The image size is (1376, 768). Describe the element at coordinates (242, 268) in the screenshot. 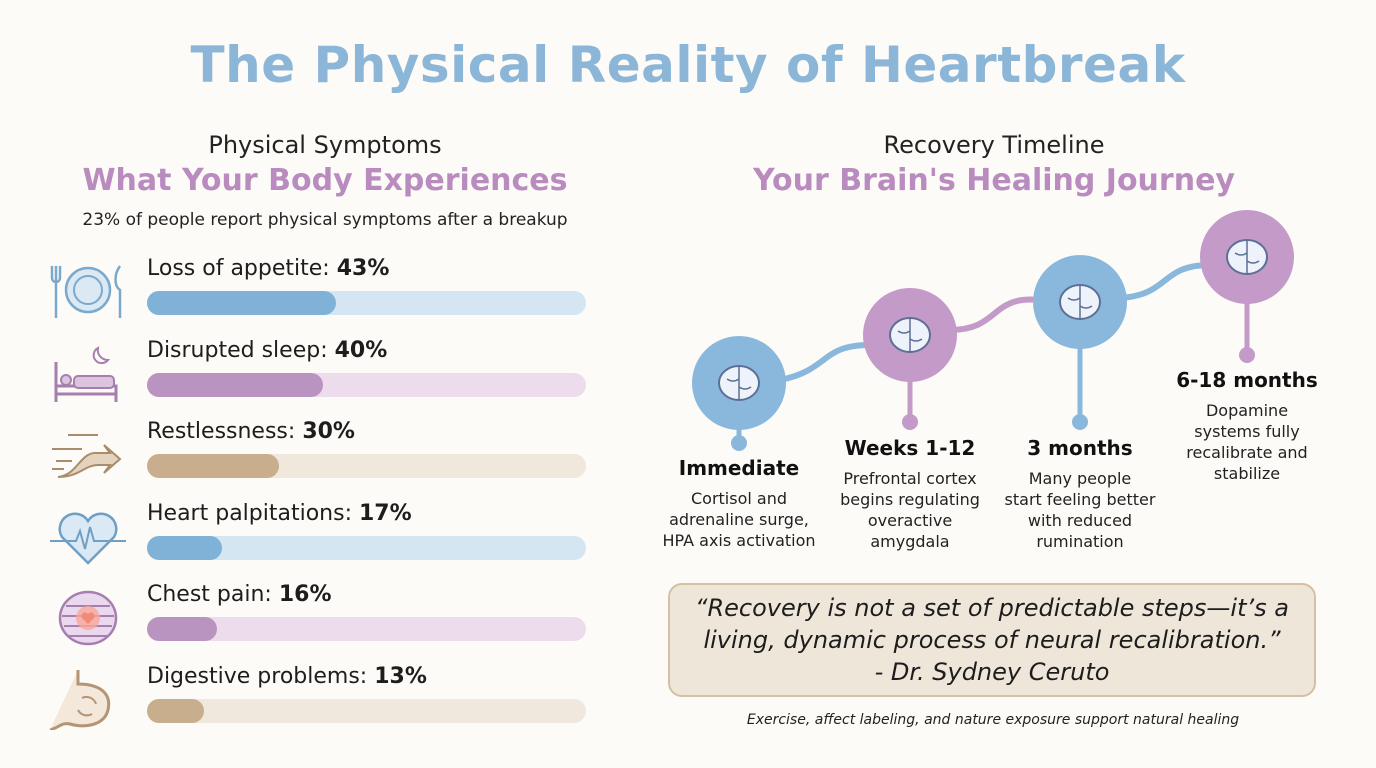

I see `symptom-name: Loss of appetite:` at that location.